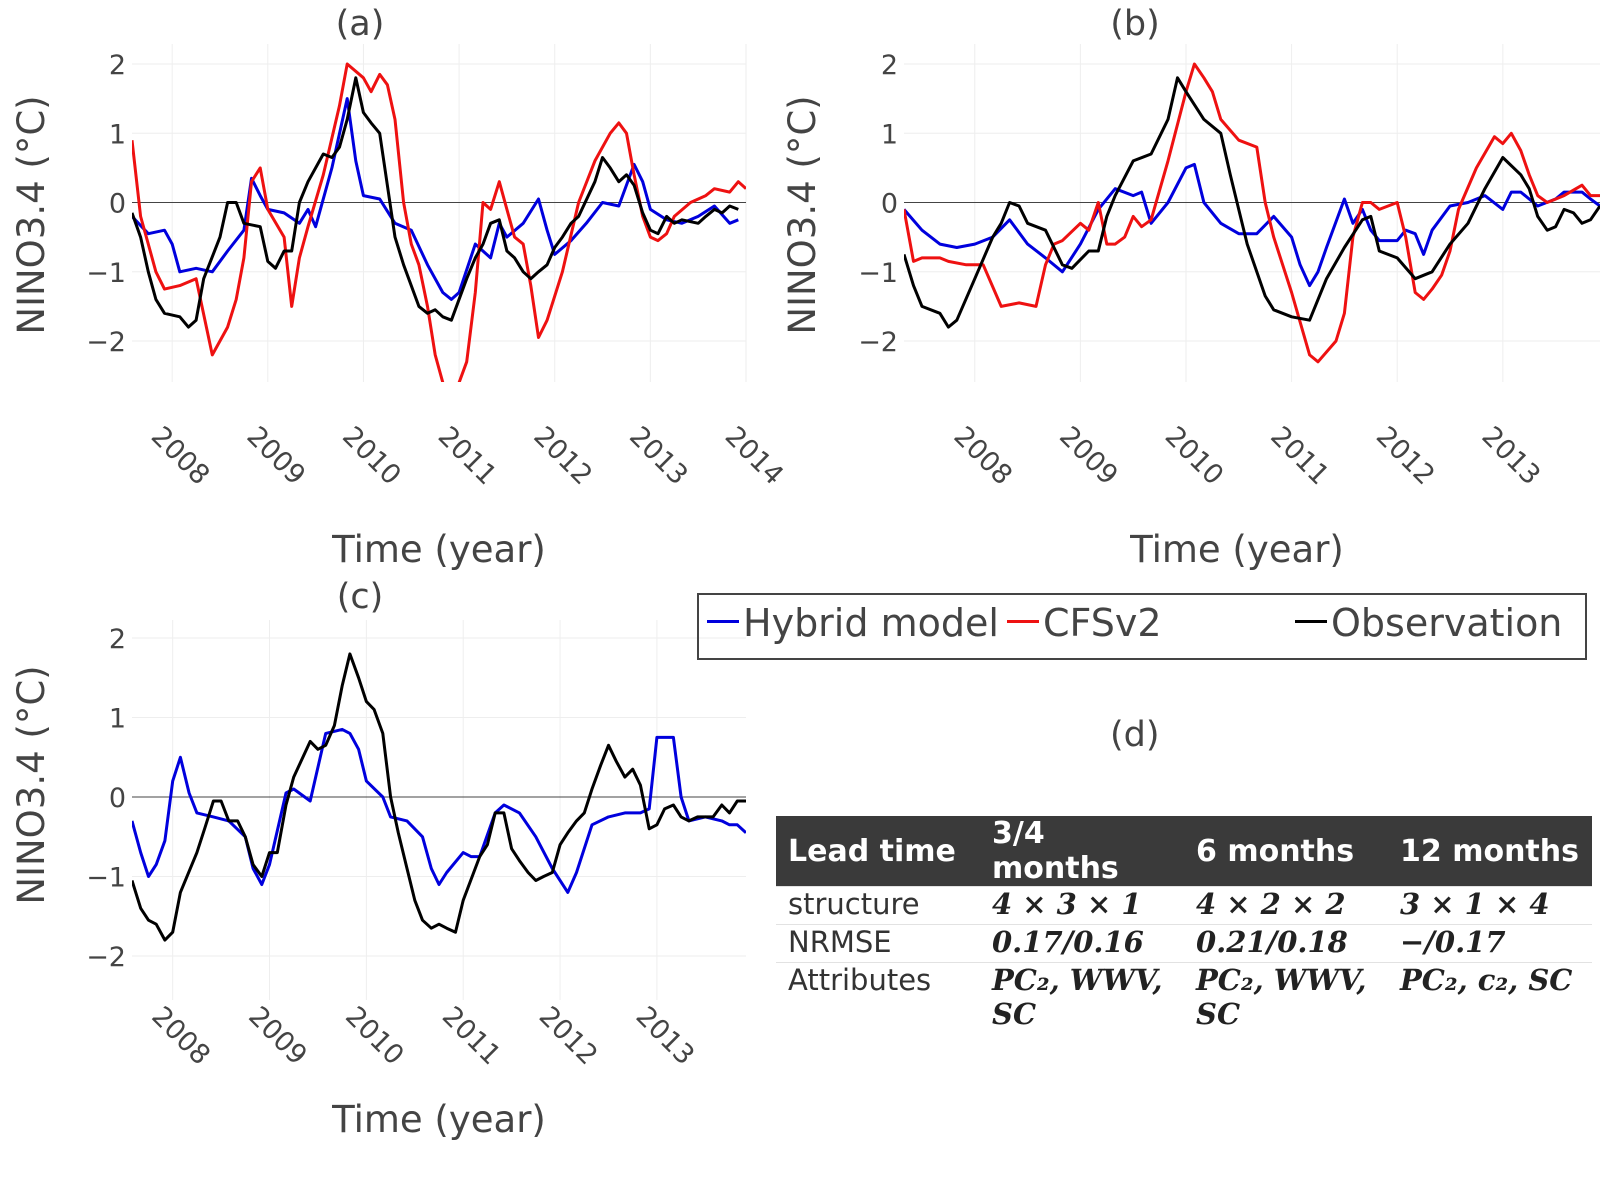 This screenshot has height=1200, width=1600. Describe the element at coordinates (889, 65) in the screenshot. I see `panel-b-ytick-label: 2` at that location.